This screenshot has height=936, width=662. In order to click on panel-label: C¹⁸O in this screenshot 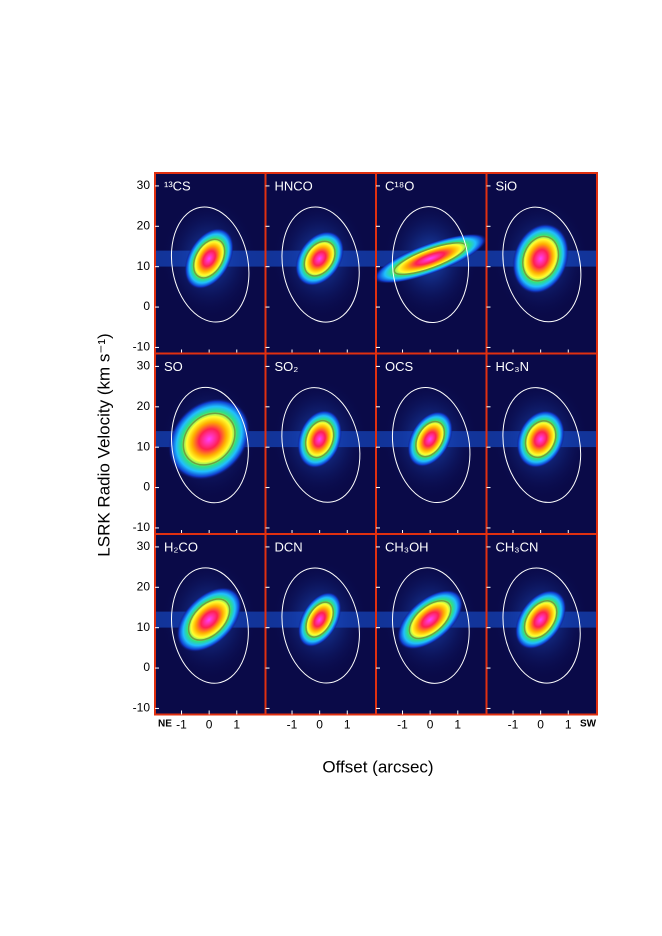, I will do `click(399, 185)`.